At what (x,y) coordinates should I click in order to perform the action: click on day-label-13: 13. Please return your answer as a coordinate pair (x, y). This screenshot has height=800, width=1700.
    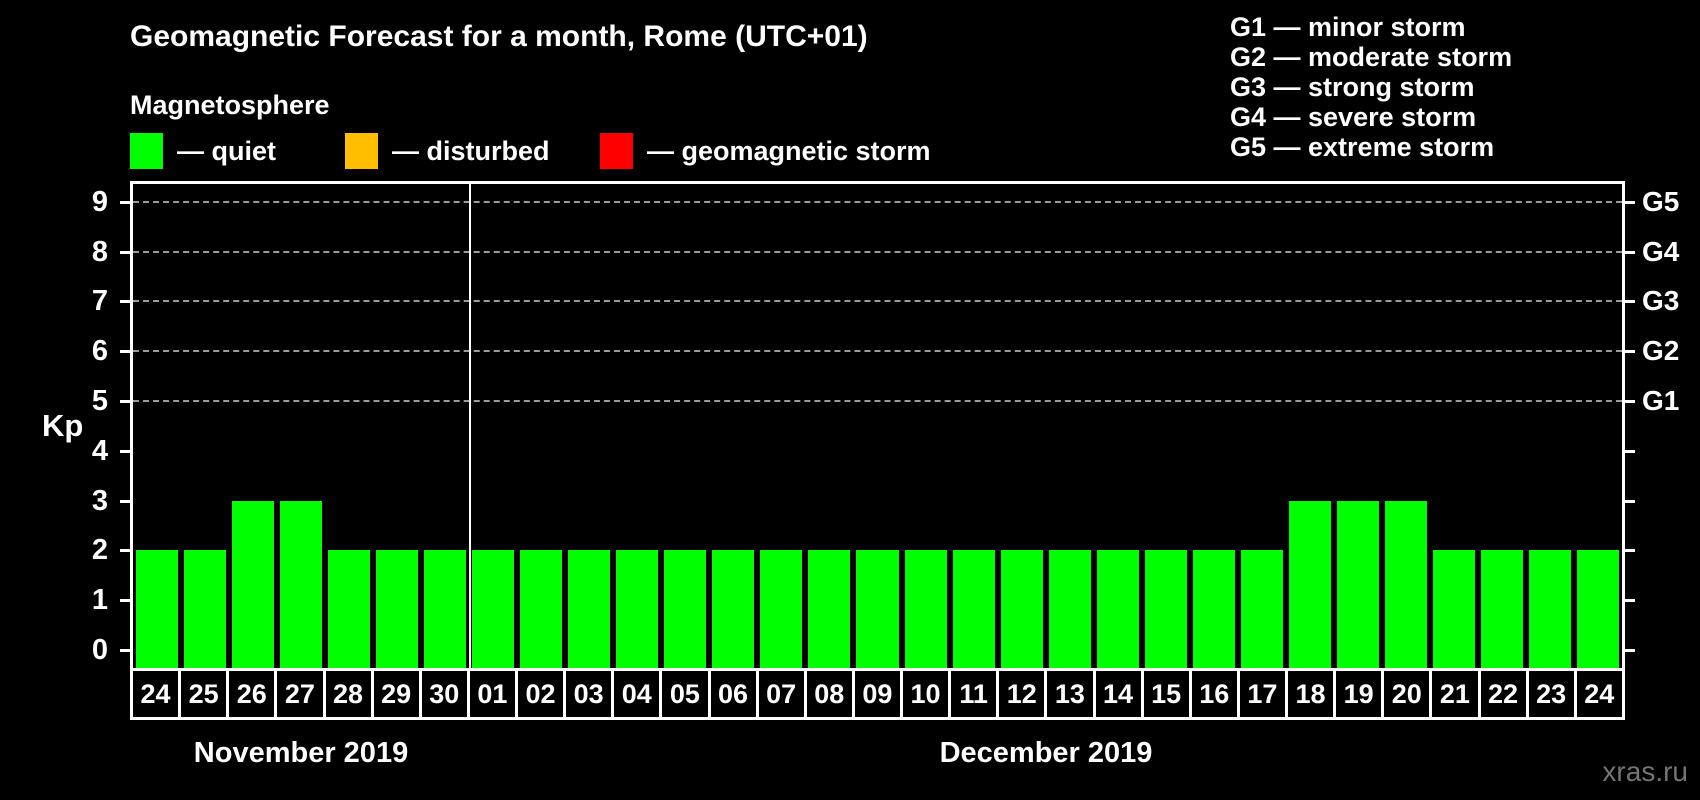
    Looking at the image, I should click on (1071, 694).